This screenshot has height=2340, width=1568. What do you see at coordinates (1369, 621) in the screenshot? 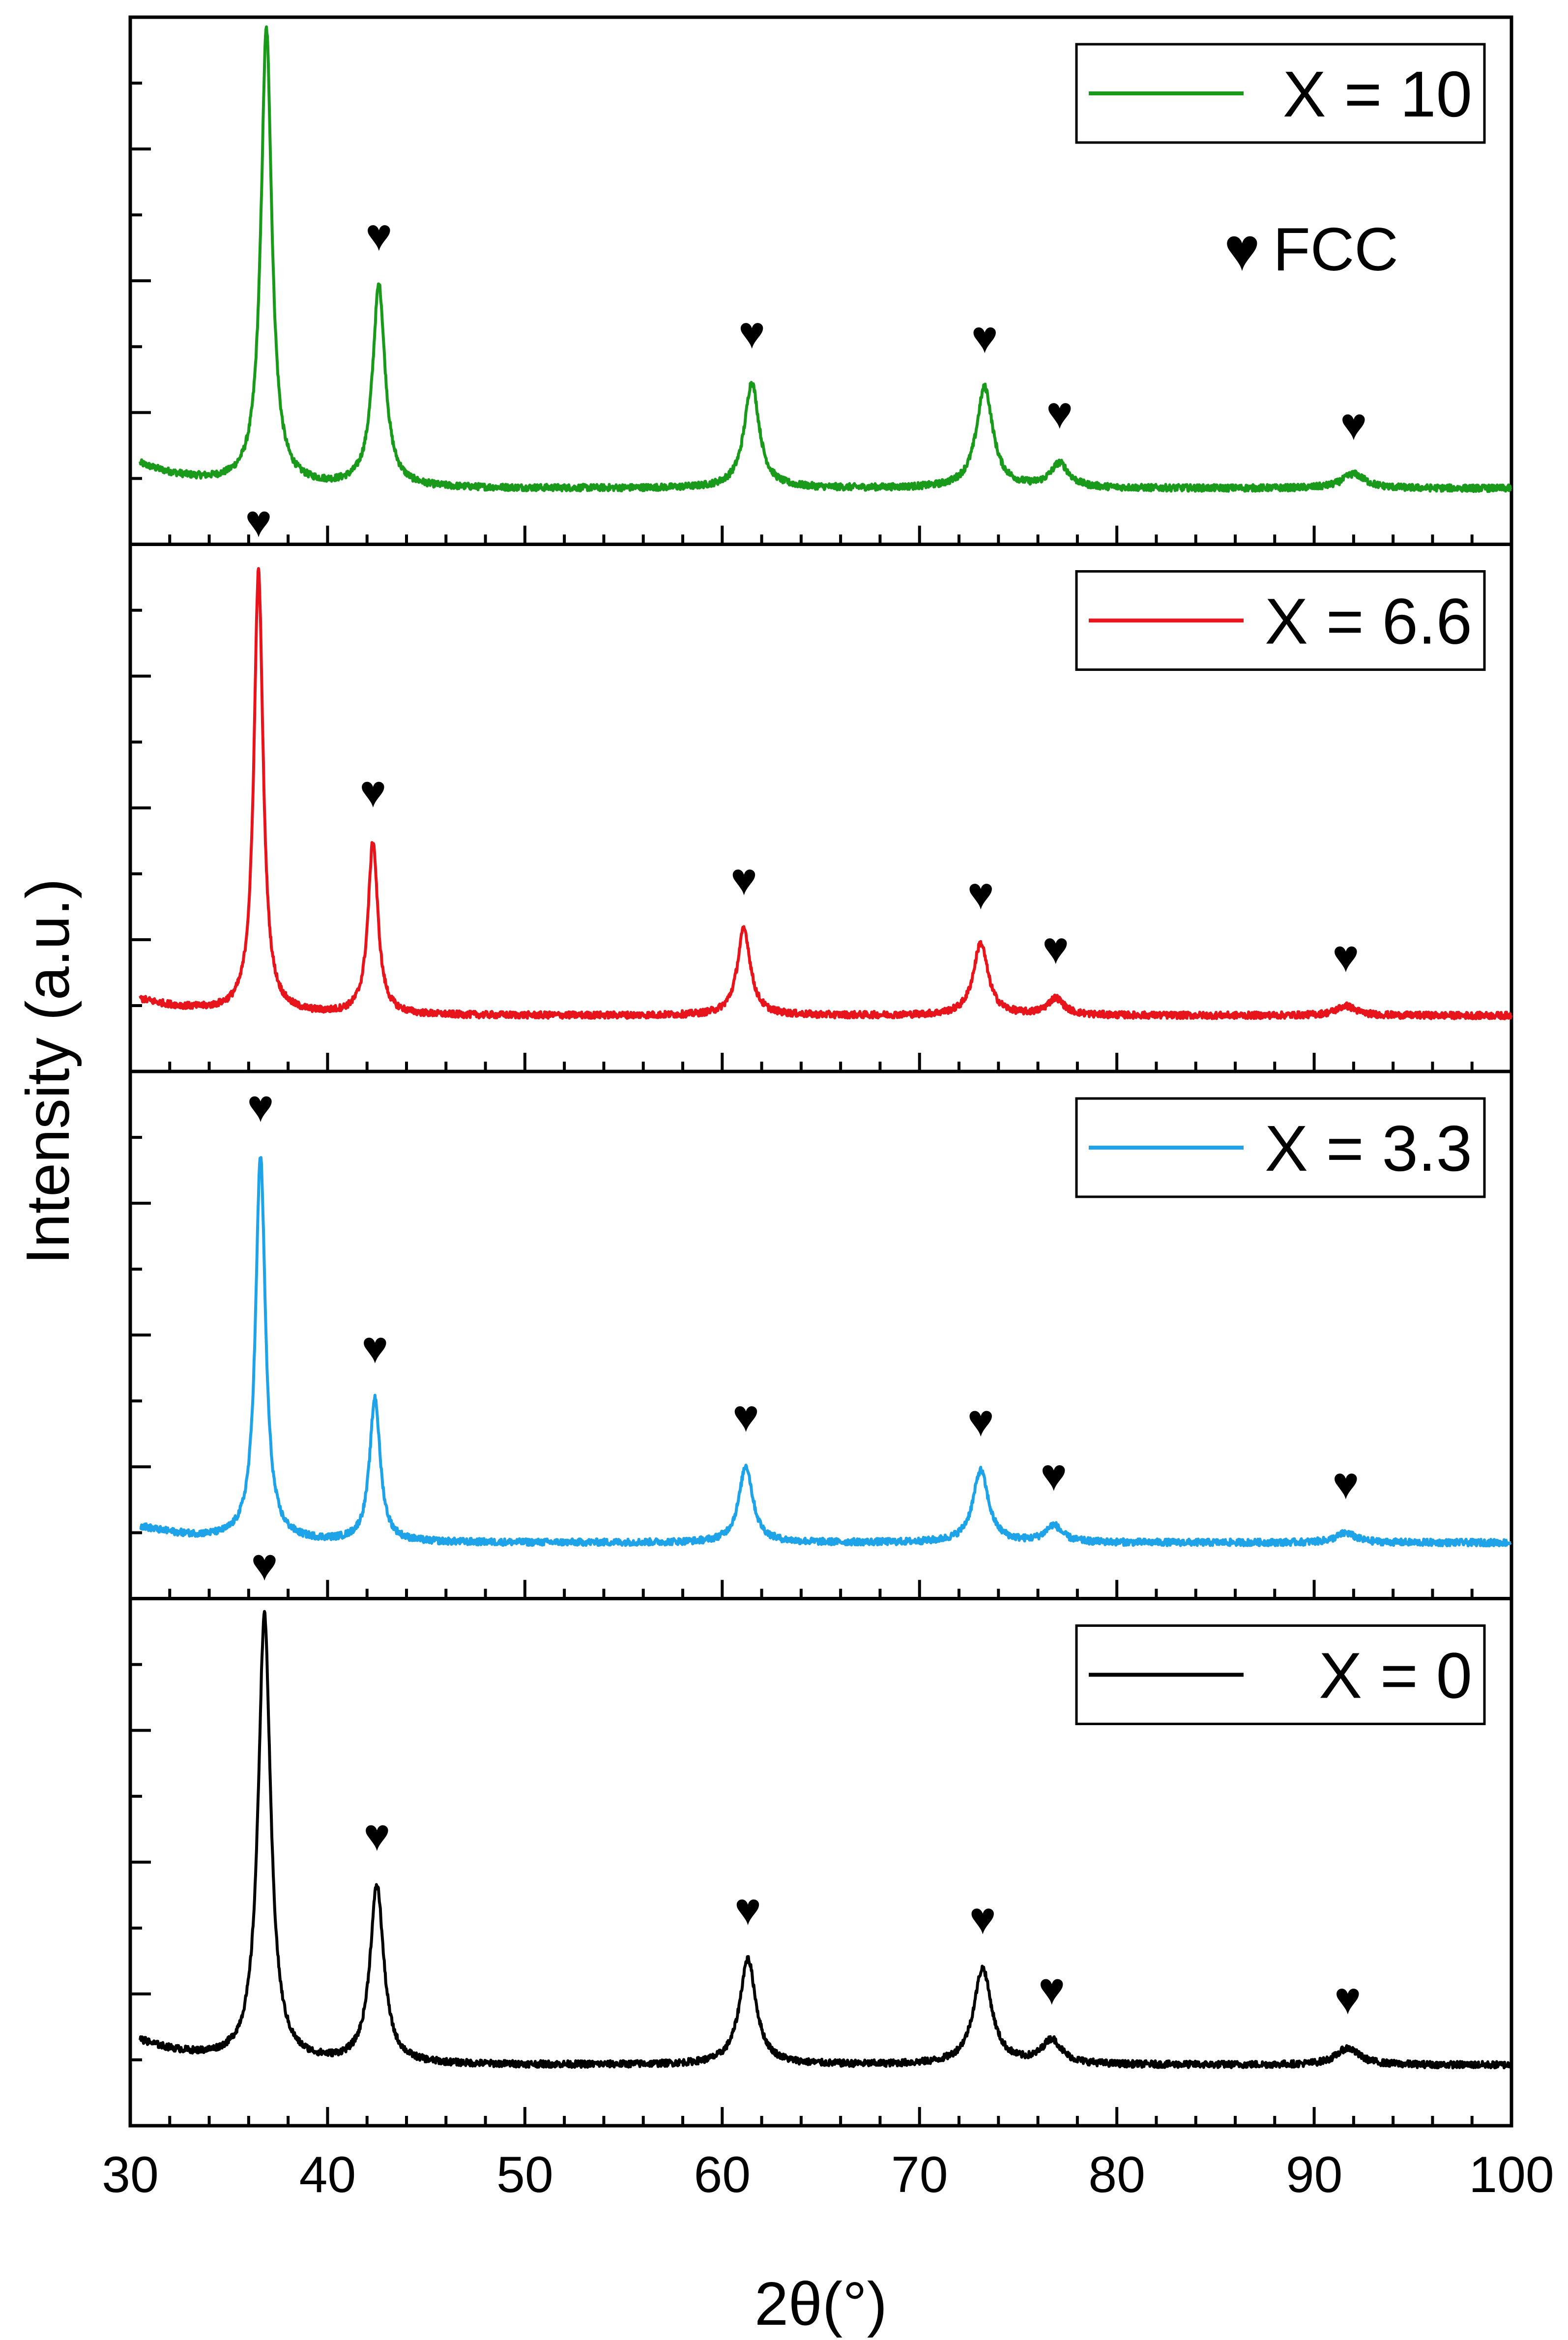
I see `legend-label: X = 6.6` at bounding box center [1369, 621].